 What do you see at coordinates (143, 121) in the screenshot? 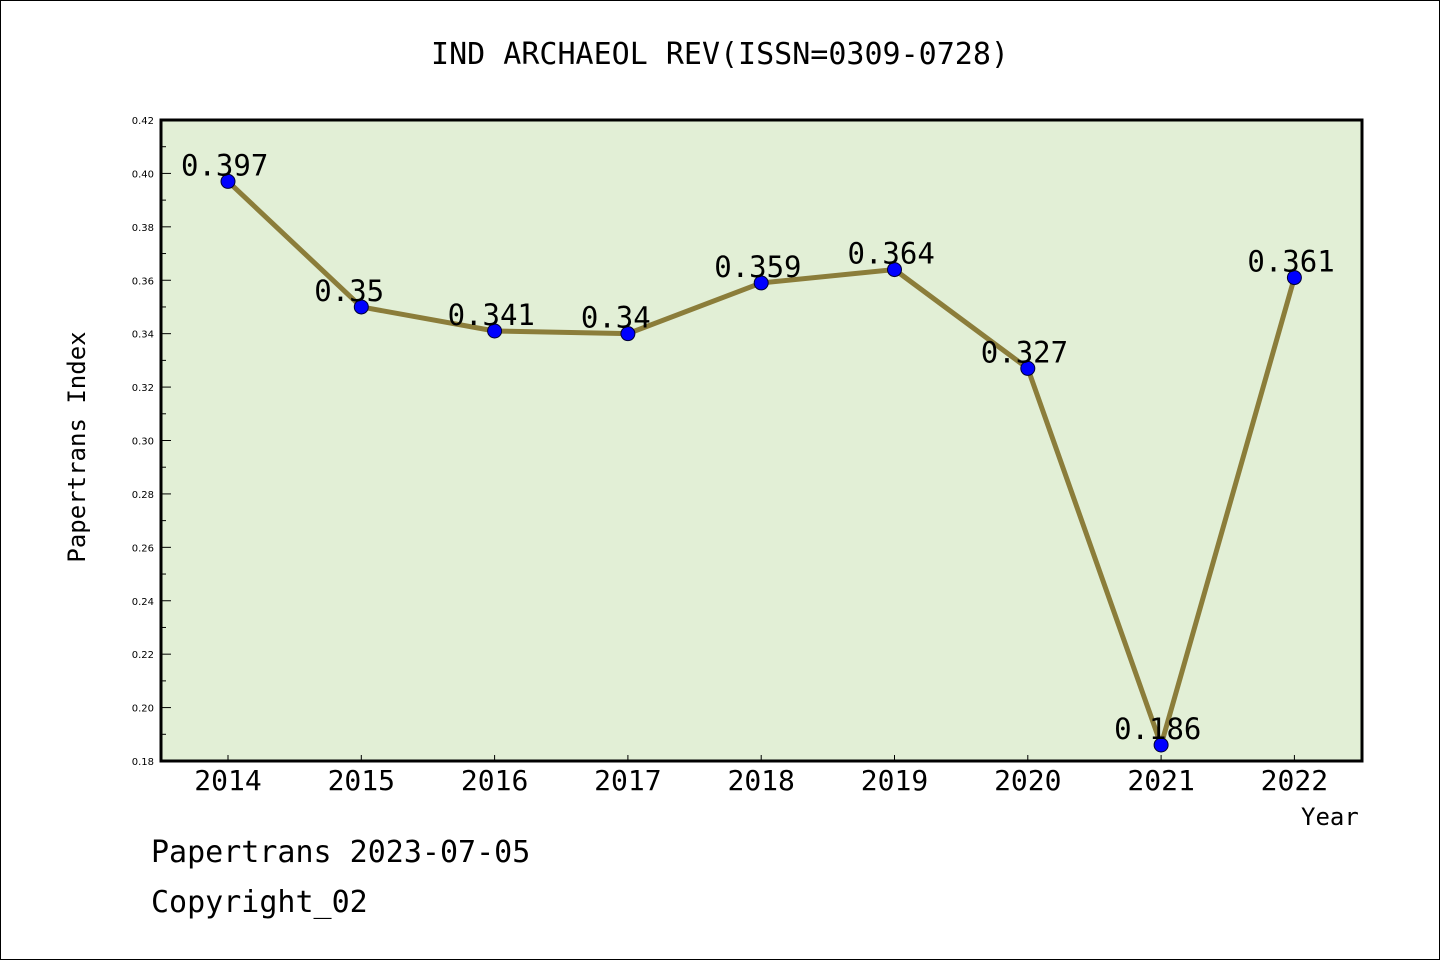
I see `y-tick-label: 0.42` at bounding box center [143, 121].